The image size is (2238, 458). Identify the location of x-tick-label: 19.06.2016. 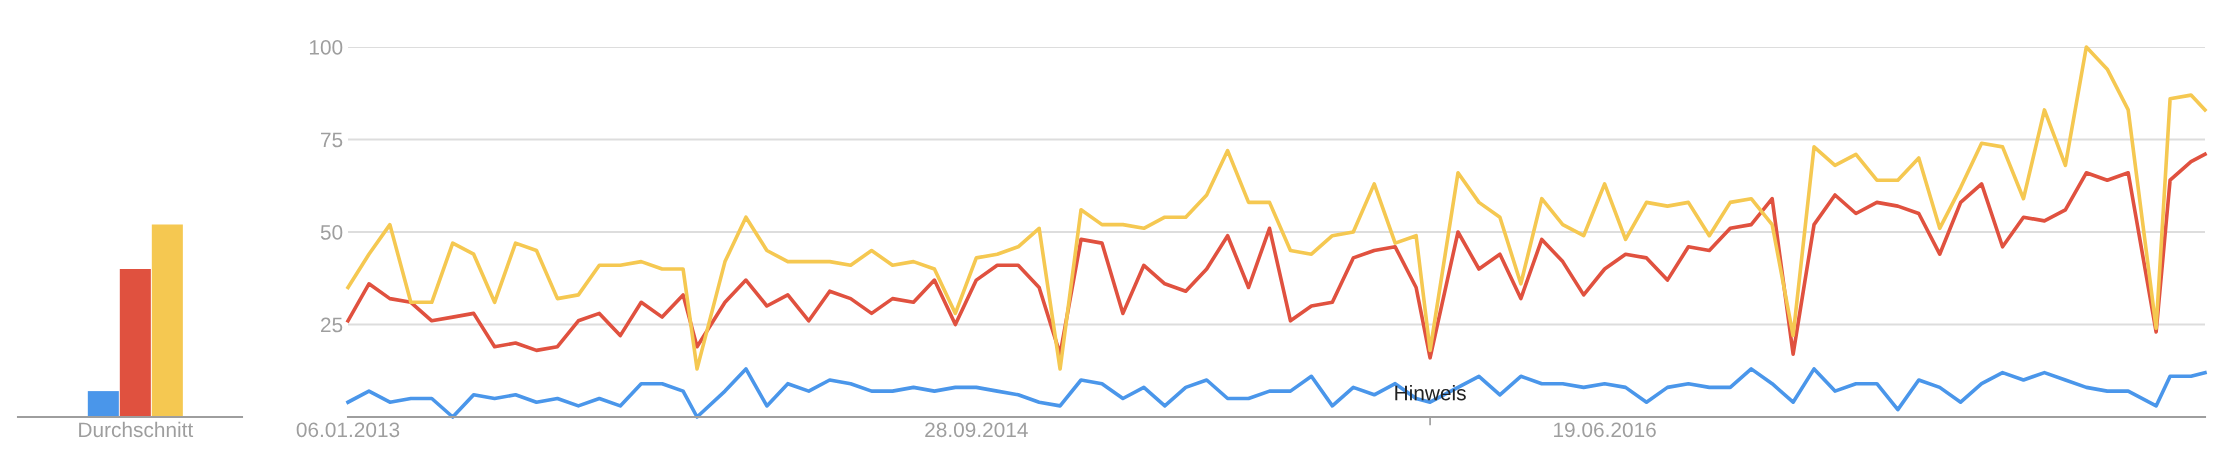
(1605, 430).